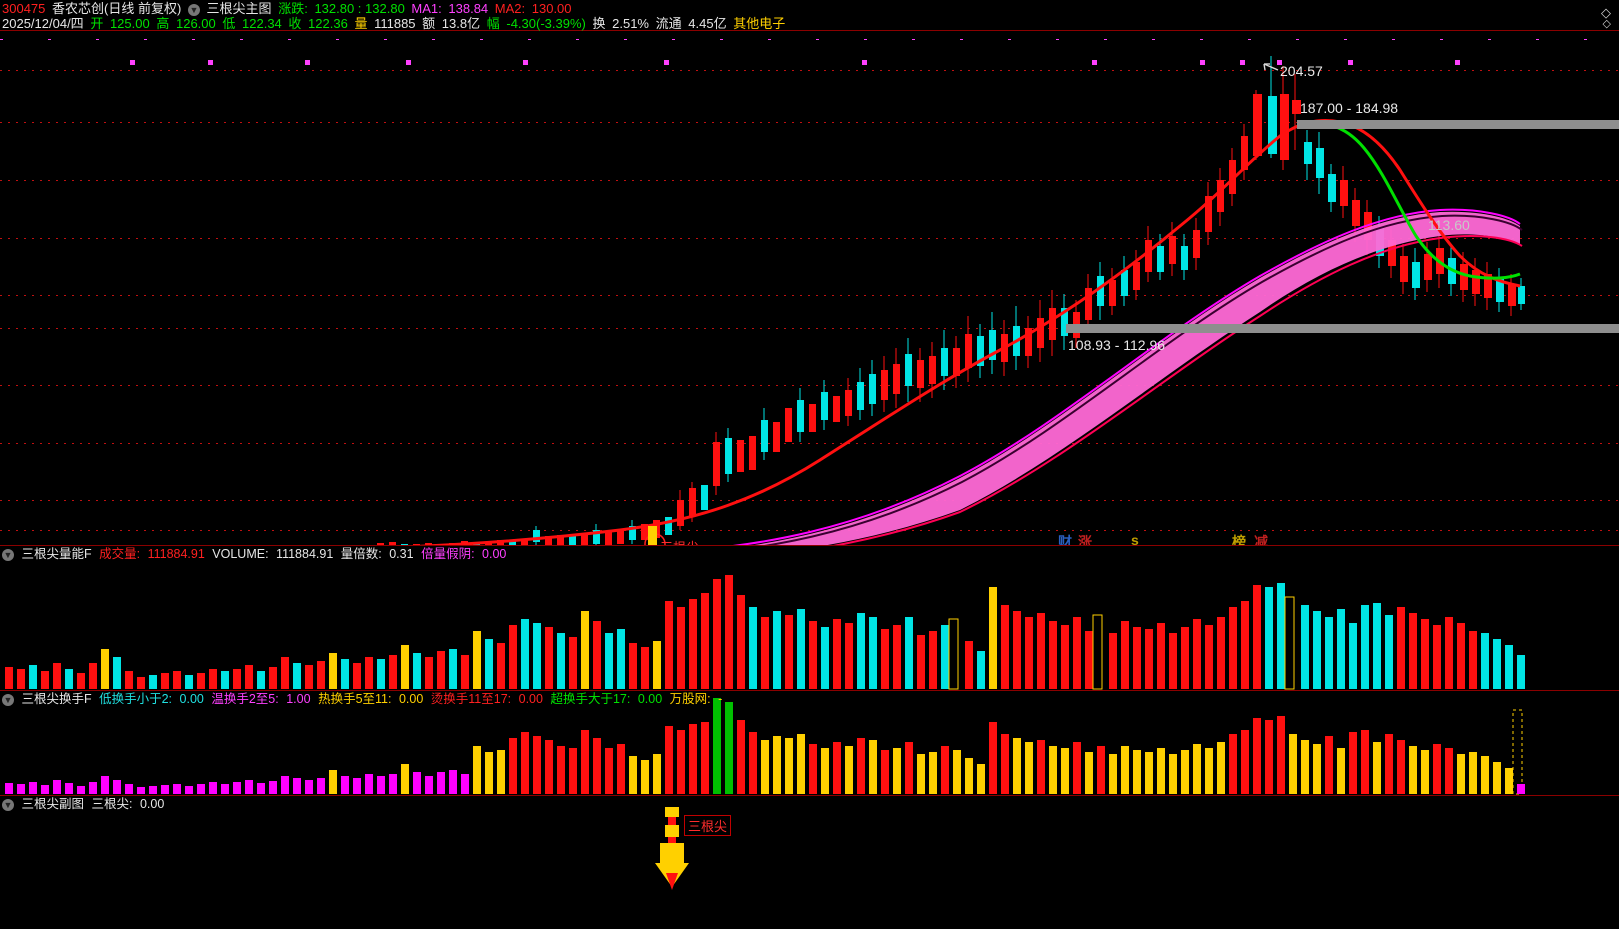 This screenshot has height=929, width=1619. I want to click on change-value: 132.80, so click(359, 8).